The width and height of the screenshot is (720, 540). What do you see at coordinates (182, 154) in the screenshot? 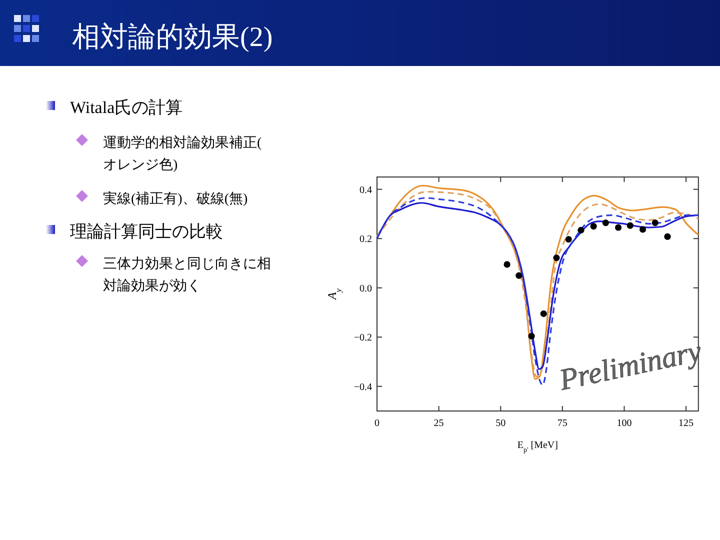
I see `text: 運動学的相対論効果補正(オレンジ色)` at bounding box center [182, 154].